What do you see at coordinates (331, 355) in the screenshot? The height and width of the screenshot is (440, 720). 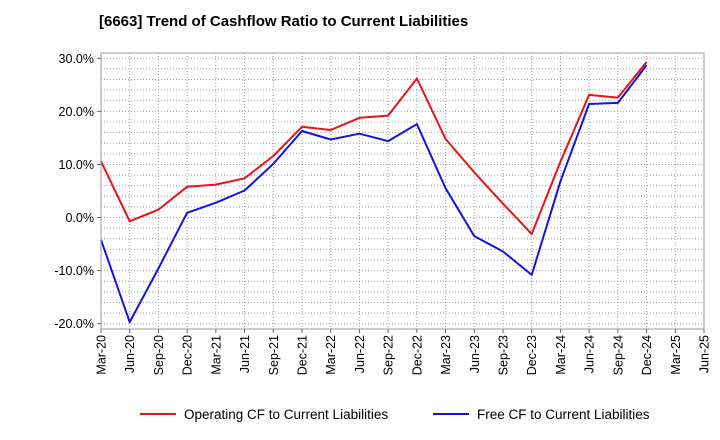 I see `x-tick-label: Mar-22` at bounding box center [331, 355].